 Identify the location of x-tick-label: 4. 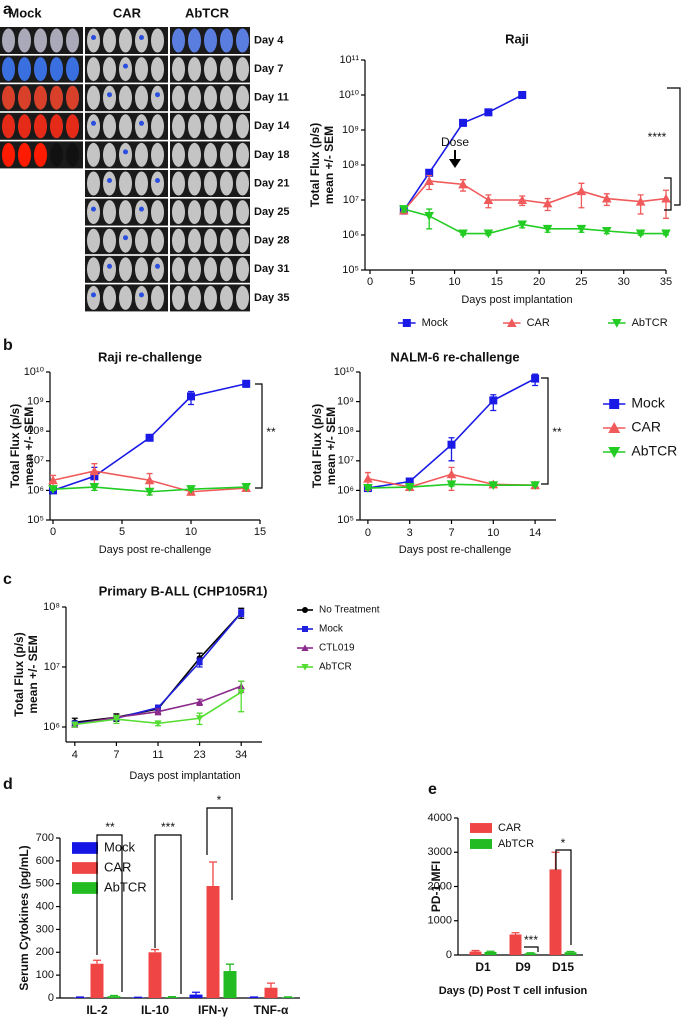
(75, 755).